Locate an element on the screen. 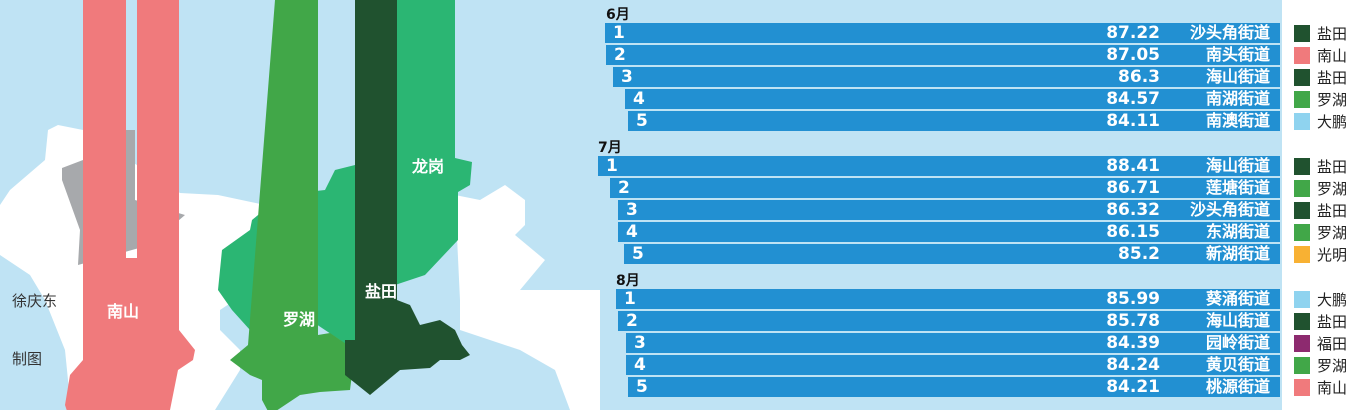 This screenshot has width=1356, height=410. ranking-bar: 5 84.11 南澳街道 is located at coordinates (954, 121).